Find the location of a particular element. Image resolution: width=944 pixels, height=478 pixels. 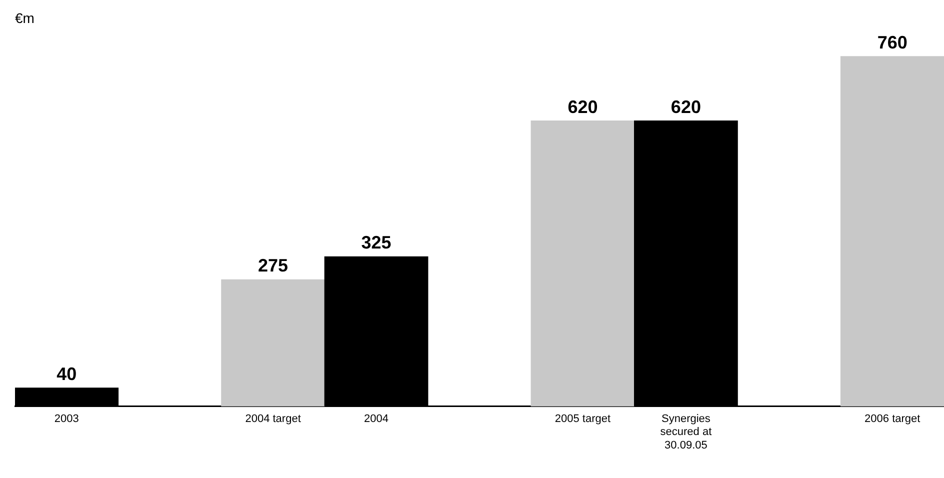

data-label: 40 is located at coordinates (66, 374).